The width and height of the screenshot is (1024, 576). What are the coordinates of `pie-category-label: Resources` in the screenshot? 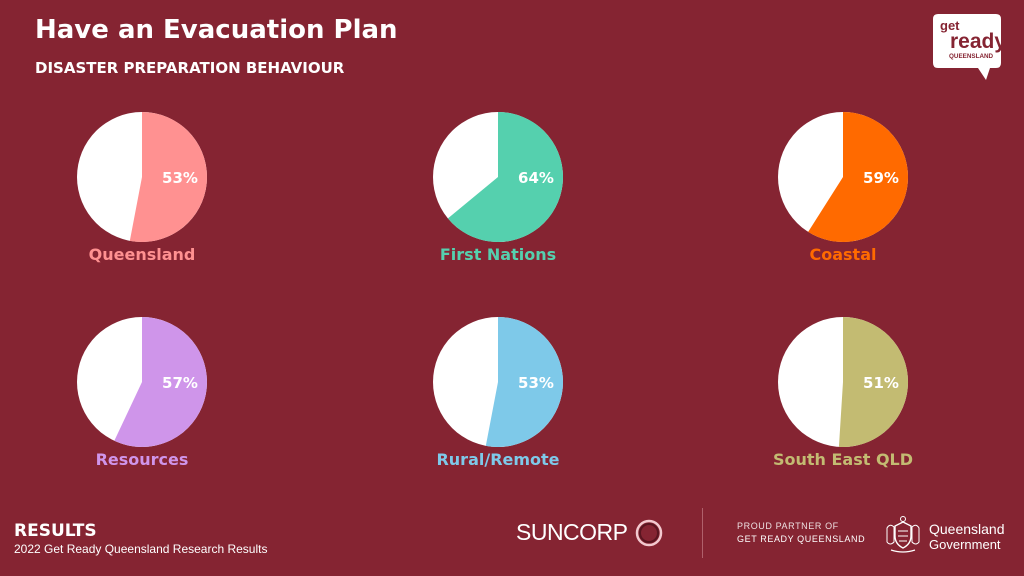 It's located at (142, 459).